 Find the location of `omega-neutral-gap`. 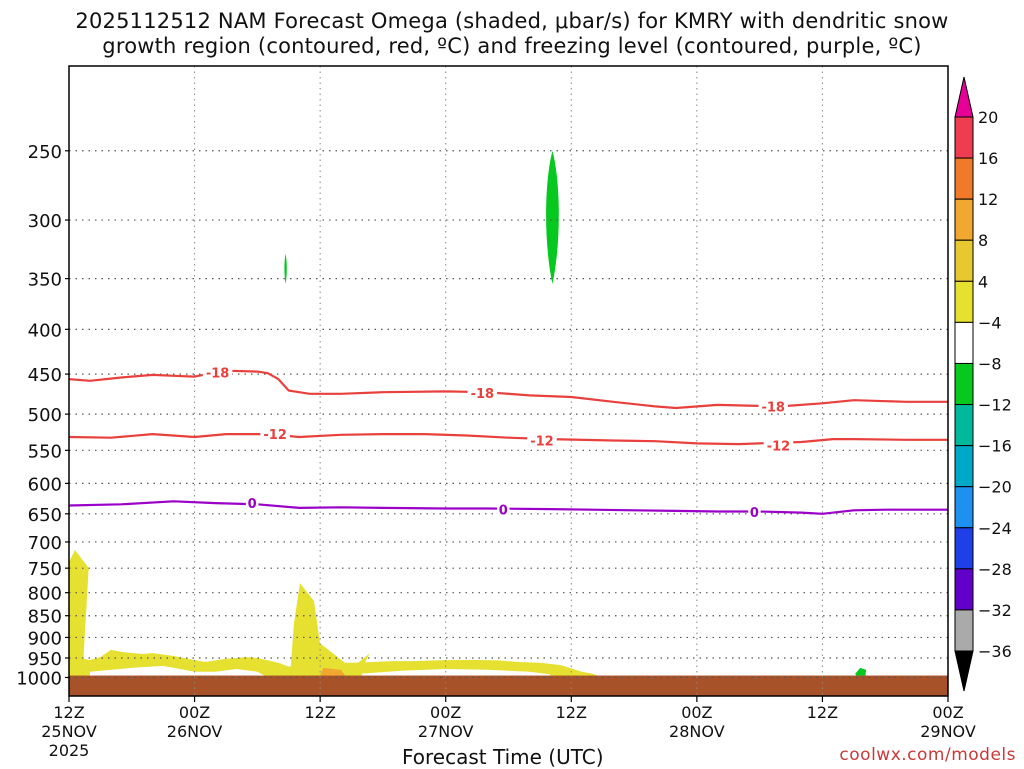

omega-neutral-gap is located at coordinates (178, 671).